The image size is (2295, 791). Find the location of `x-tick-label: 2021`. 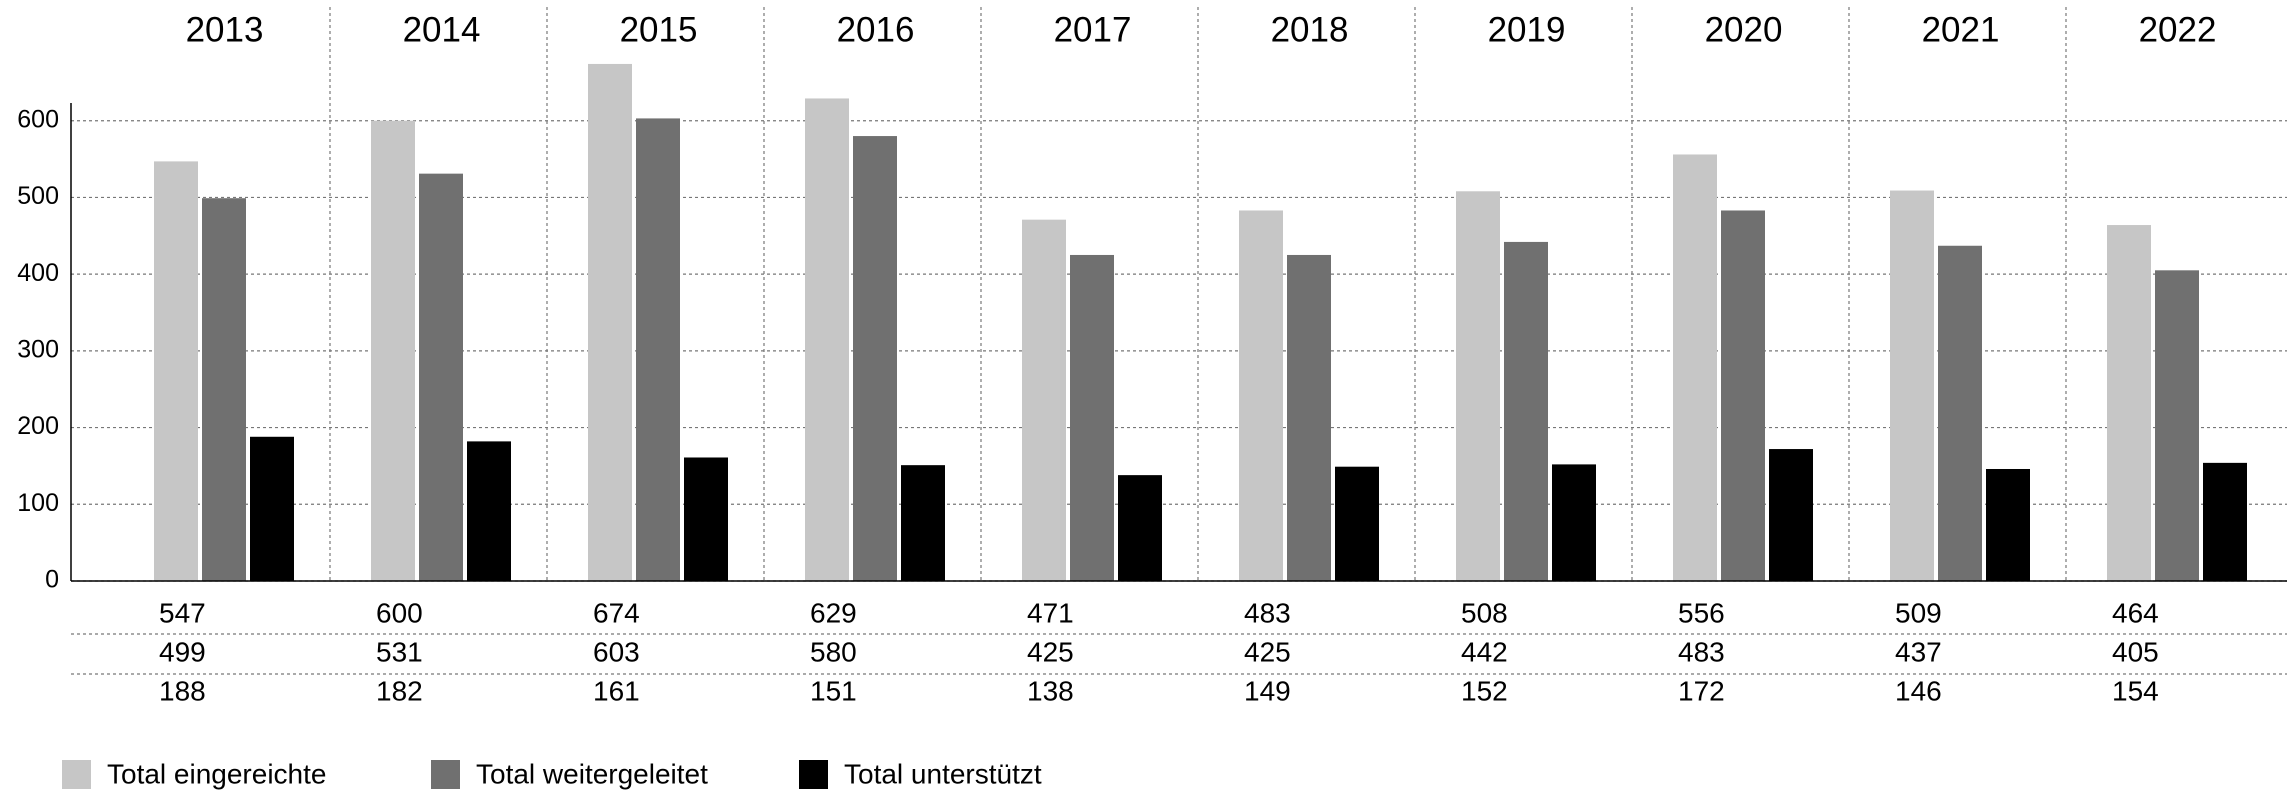

x-tick-label: 2021 is located at coordinates (1961, 29).